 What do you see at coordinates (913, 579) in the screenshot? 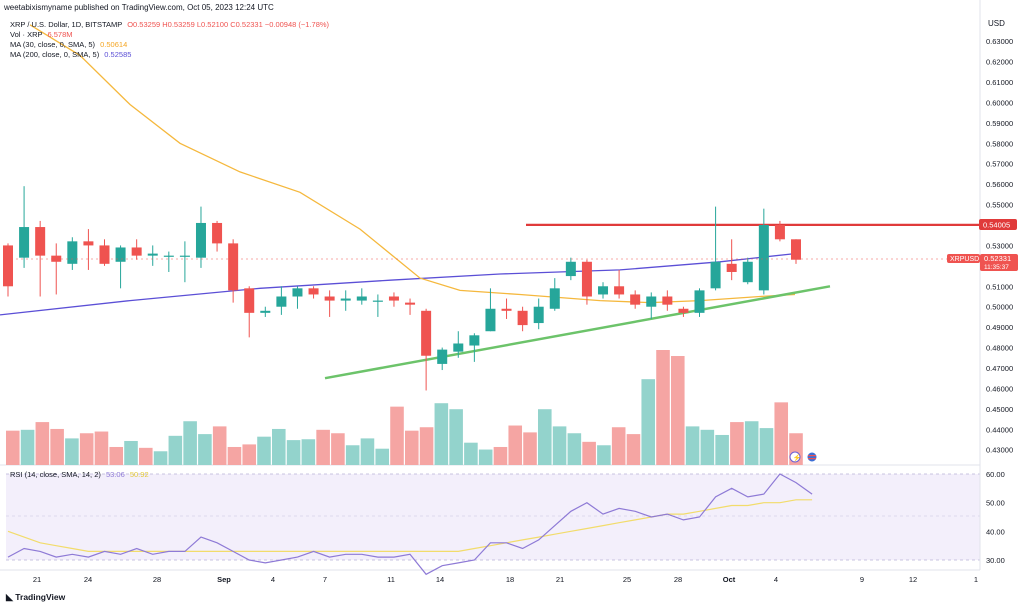
I see `time-tick-label: 12` at bounding box center [913, 579].